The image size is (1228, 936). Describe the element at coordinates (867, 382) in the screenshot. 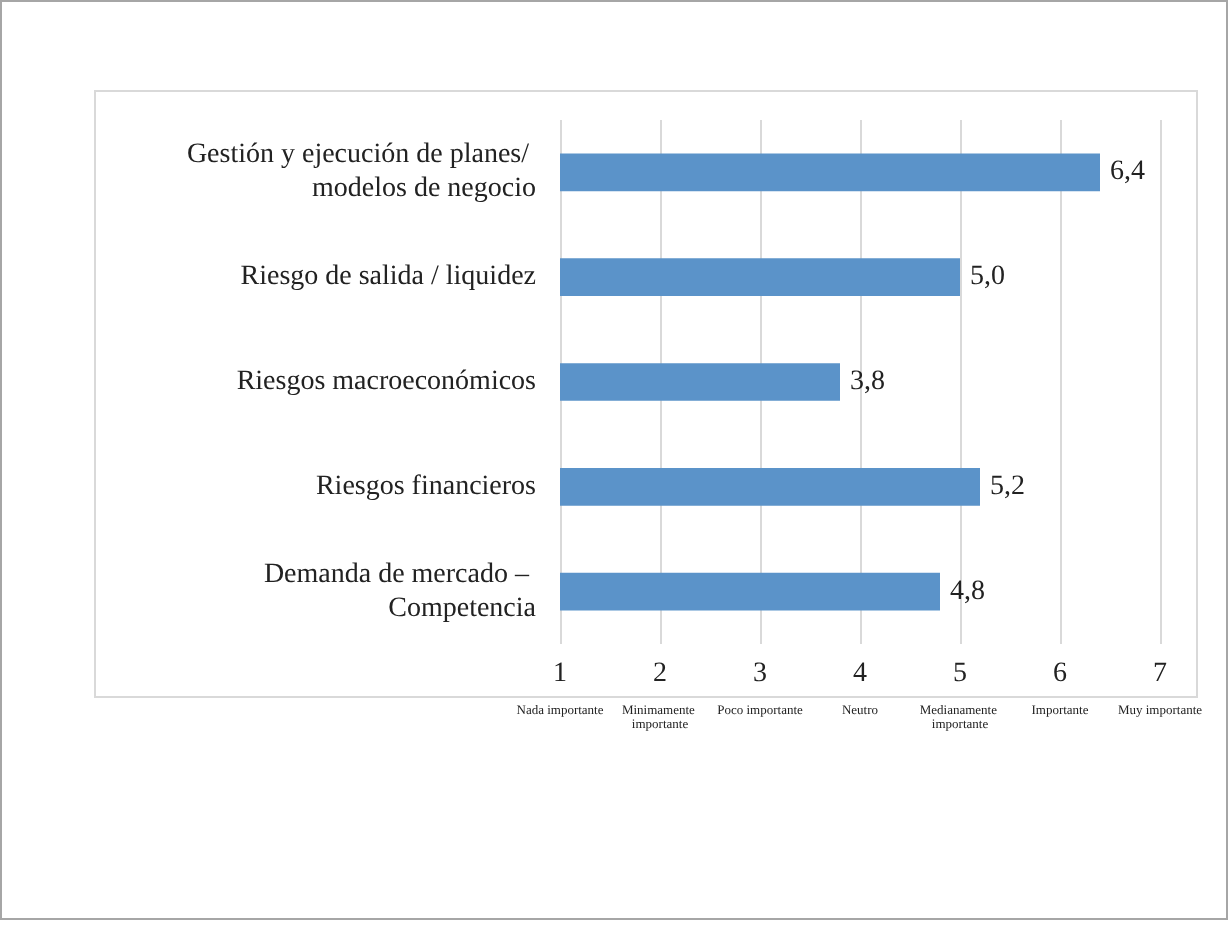

I see `data-label: 3,8` at that location.